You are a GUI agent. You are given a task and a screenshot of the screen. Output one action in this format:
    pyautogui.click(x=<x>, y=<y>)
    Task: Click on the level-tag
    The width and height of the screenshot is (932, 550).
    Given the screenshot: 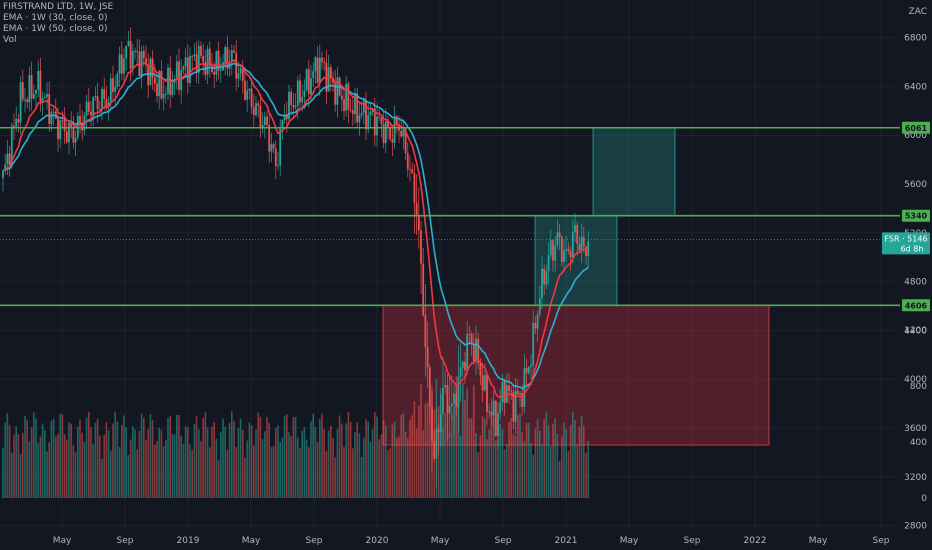 What is the action you would take?
    pyautogui.click(x=916, y=215)
    